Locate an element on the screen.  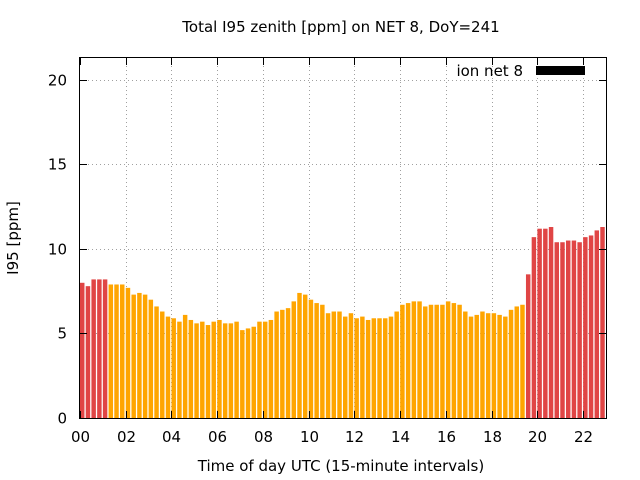
x-tick-label: 20 is located at coordinates (537, 437).